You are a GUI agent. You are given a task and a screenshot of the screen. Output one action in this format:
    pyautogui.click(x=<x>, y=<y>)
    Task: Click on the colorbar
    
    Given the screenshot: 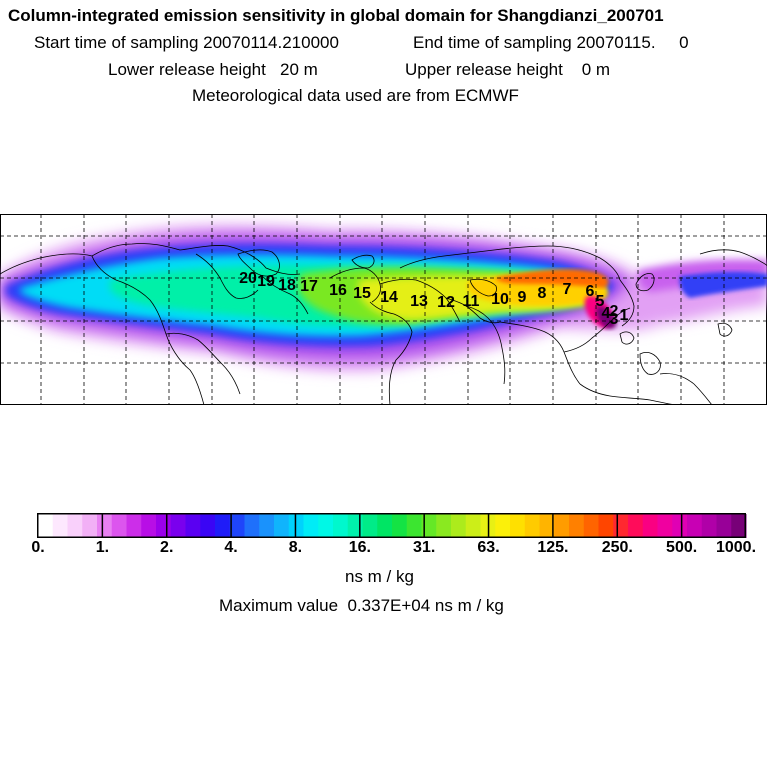 What is the action you would take?
    pyautogui.click(x=392, y=525)
    